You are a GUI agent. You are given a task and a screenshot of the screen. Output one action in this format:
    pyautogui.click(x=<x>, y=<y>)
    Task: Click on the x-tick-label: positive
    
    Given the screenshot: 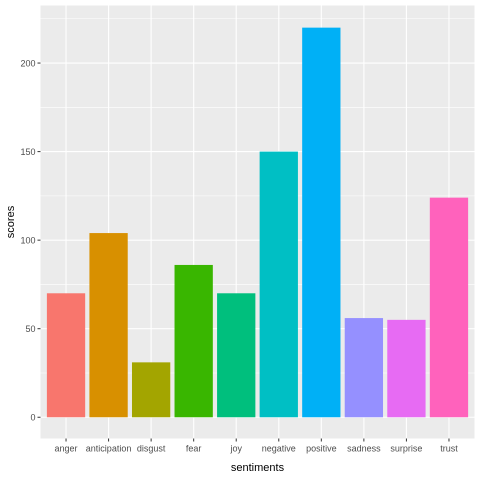 What is the action you would take?
    pyautogui.click(x=321, y=449)
    